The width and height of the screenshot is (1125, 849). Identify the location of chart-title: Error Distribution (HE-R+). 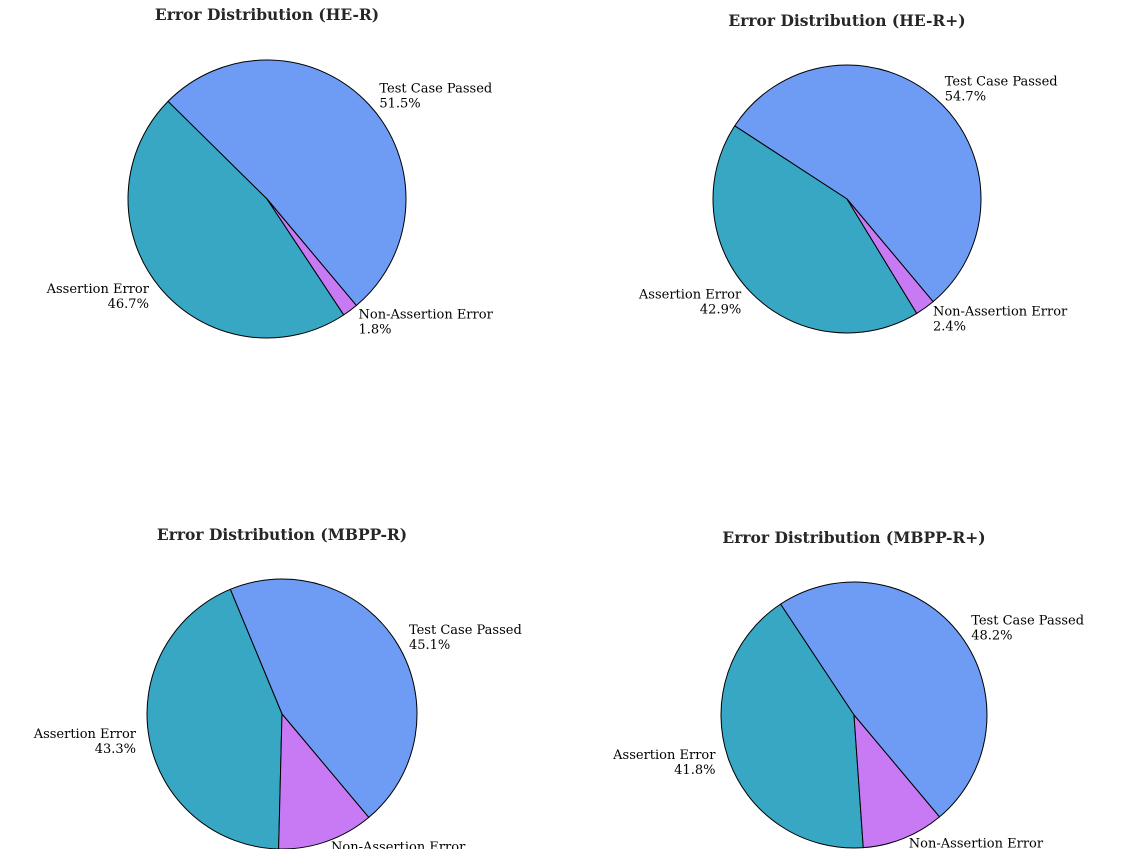
(846, 20).